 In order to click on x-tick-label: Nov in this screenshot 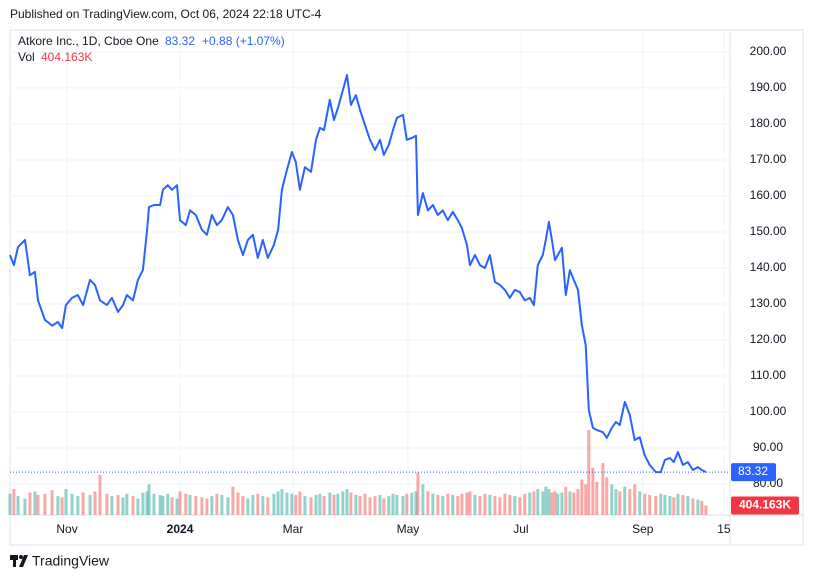, I will do `click(66, 529)`.